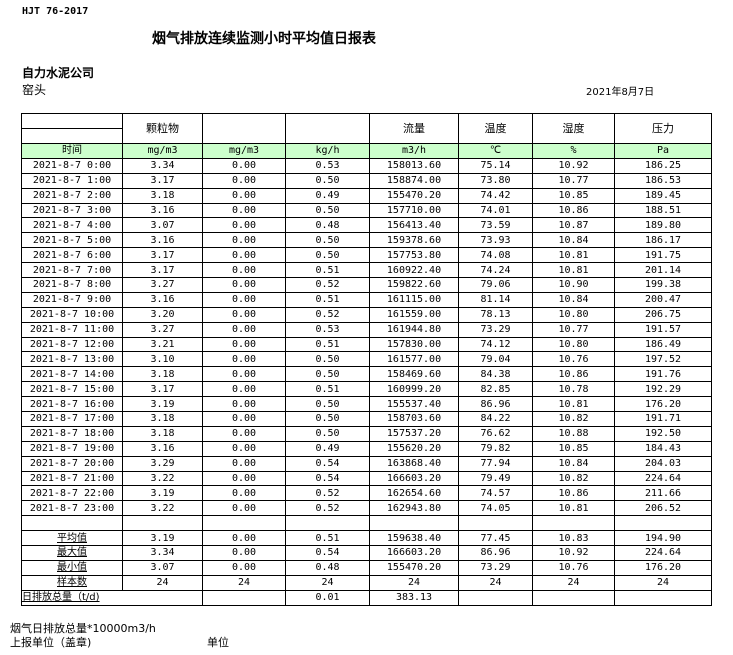  Describe the element at coordinates (495, 389) in the screenshot. I see `table-cell: 82.85` at that location.